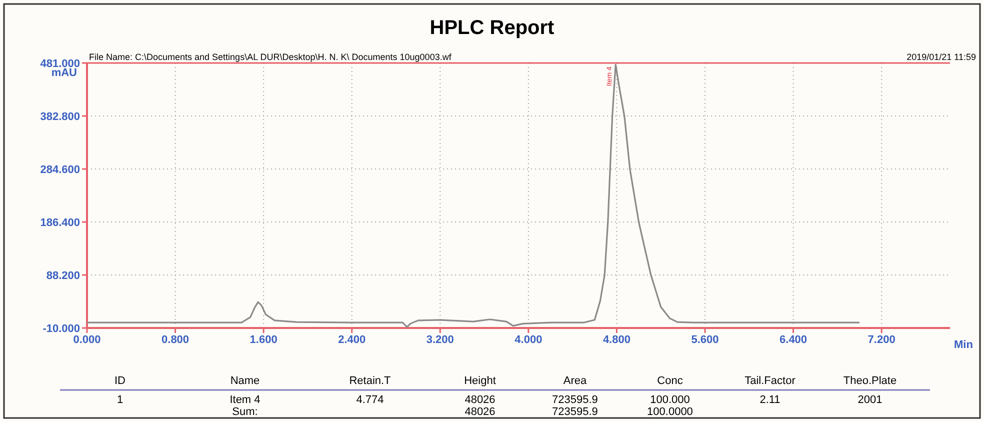 The image size is (984, 422). I want to click on text: 2019/01/21 11:59, so click(941, 57).